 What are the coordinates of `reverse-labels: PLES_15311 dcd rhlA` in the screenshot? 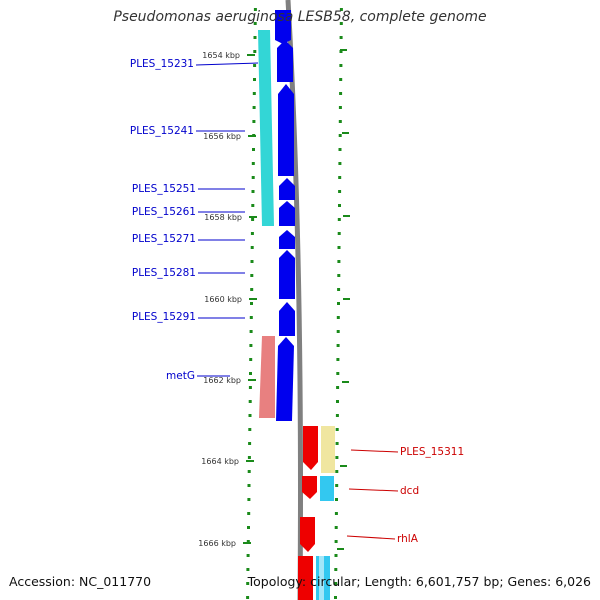 It's located at (405, 495).